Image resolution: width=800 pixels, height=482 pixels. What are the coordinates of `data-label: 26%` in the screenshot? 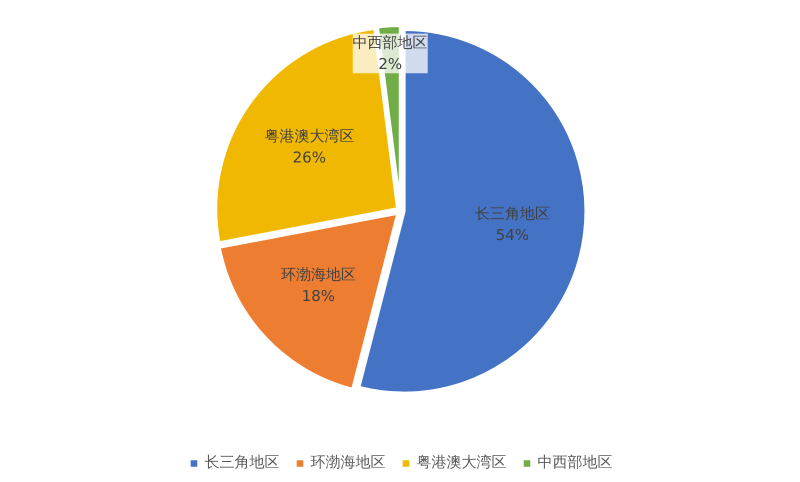 It's located at (309, 157).